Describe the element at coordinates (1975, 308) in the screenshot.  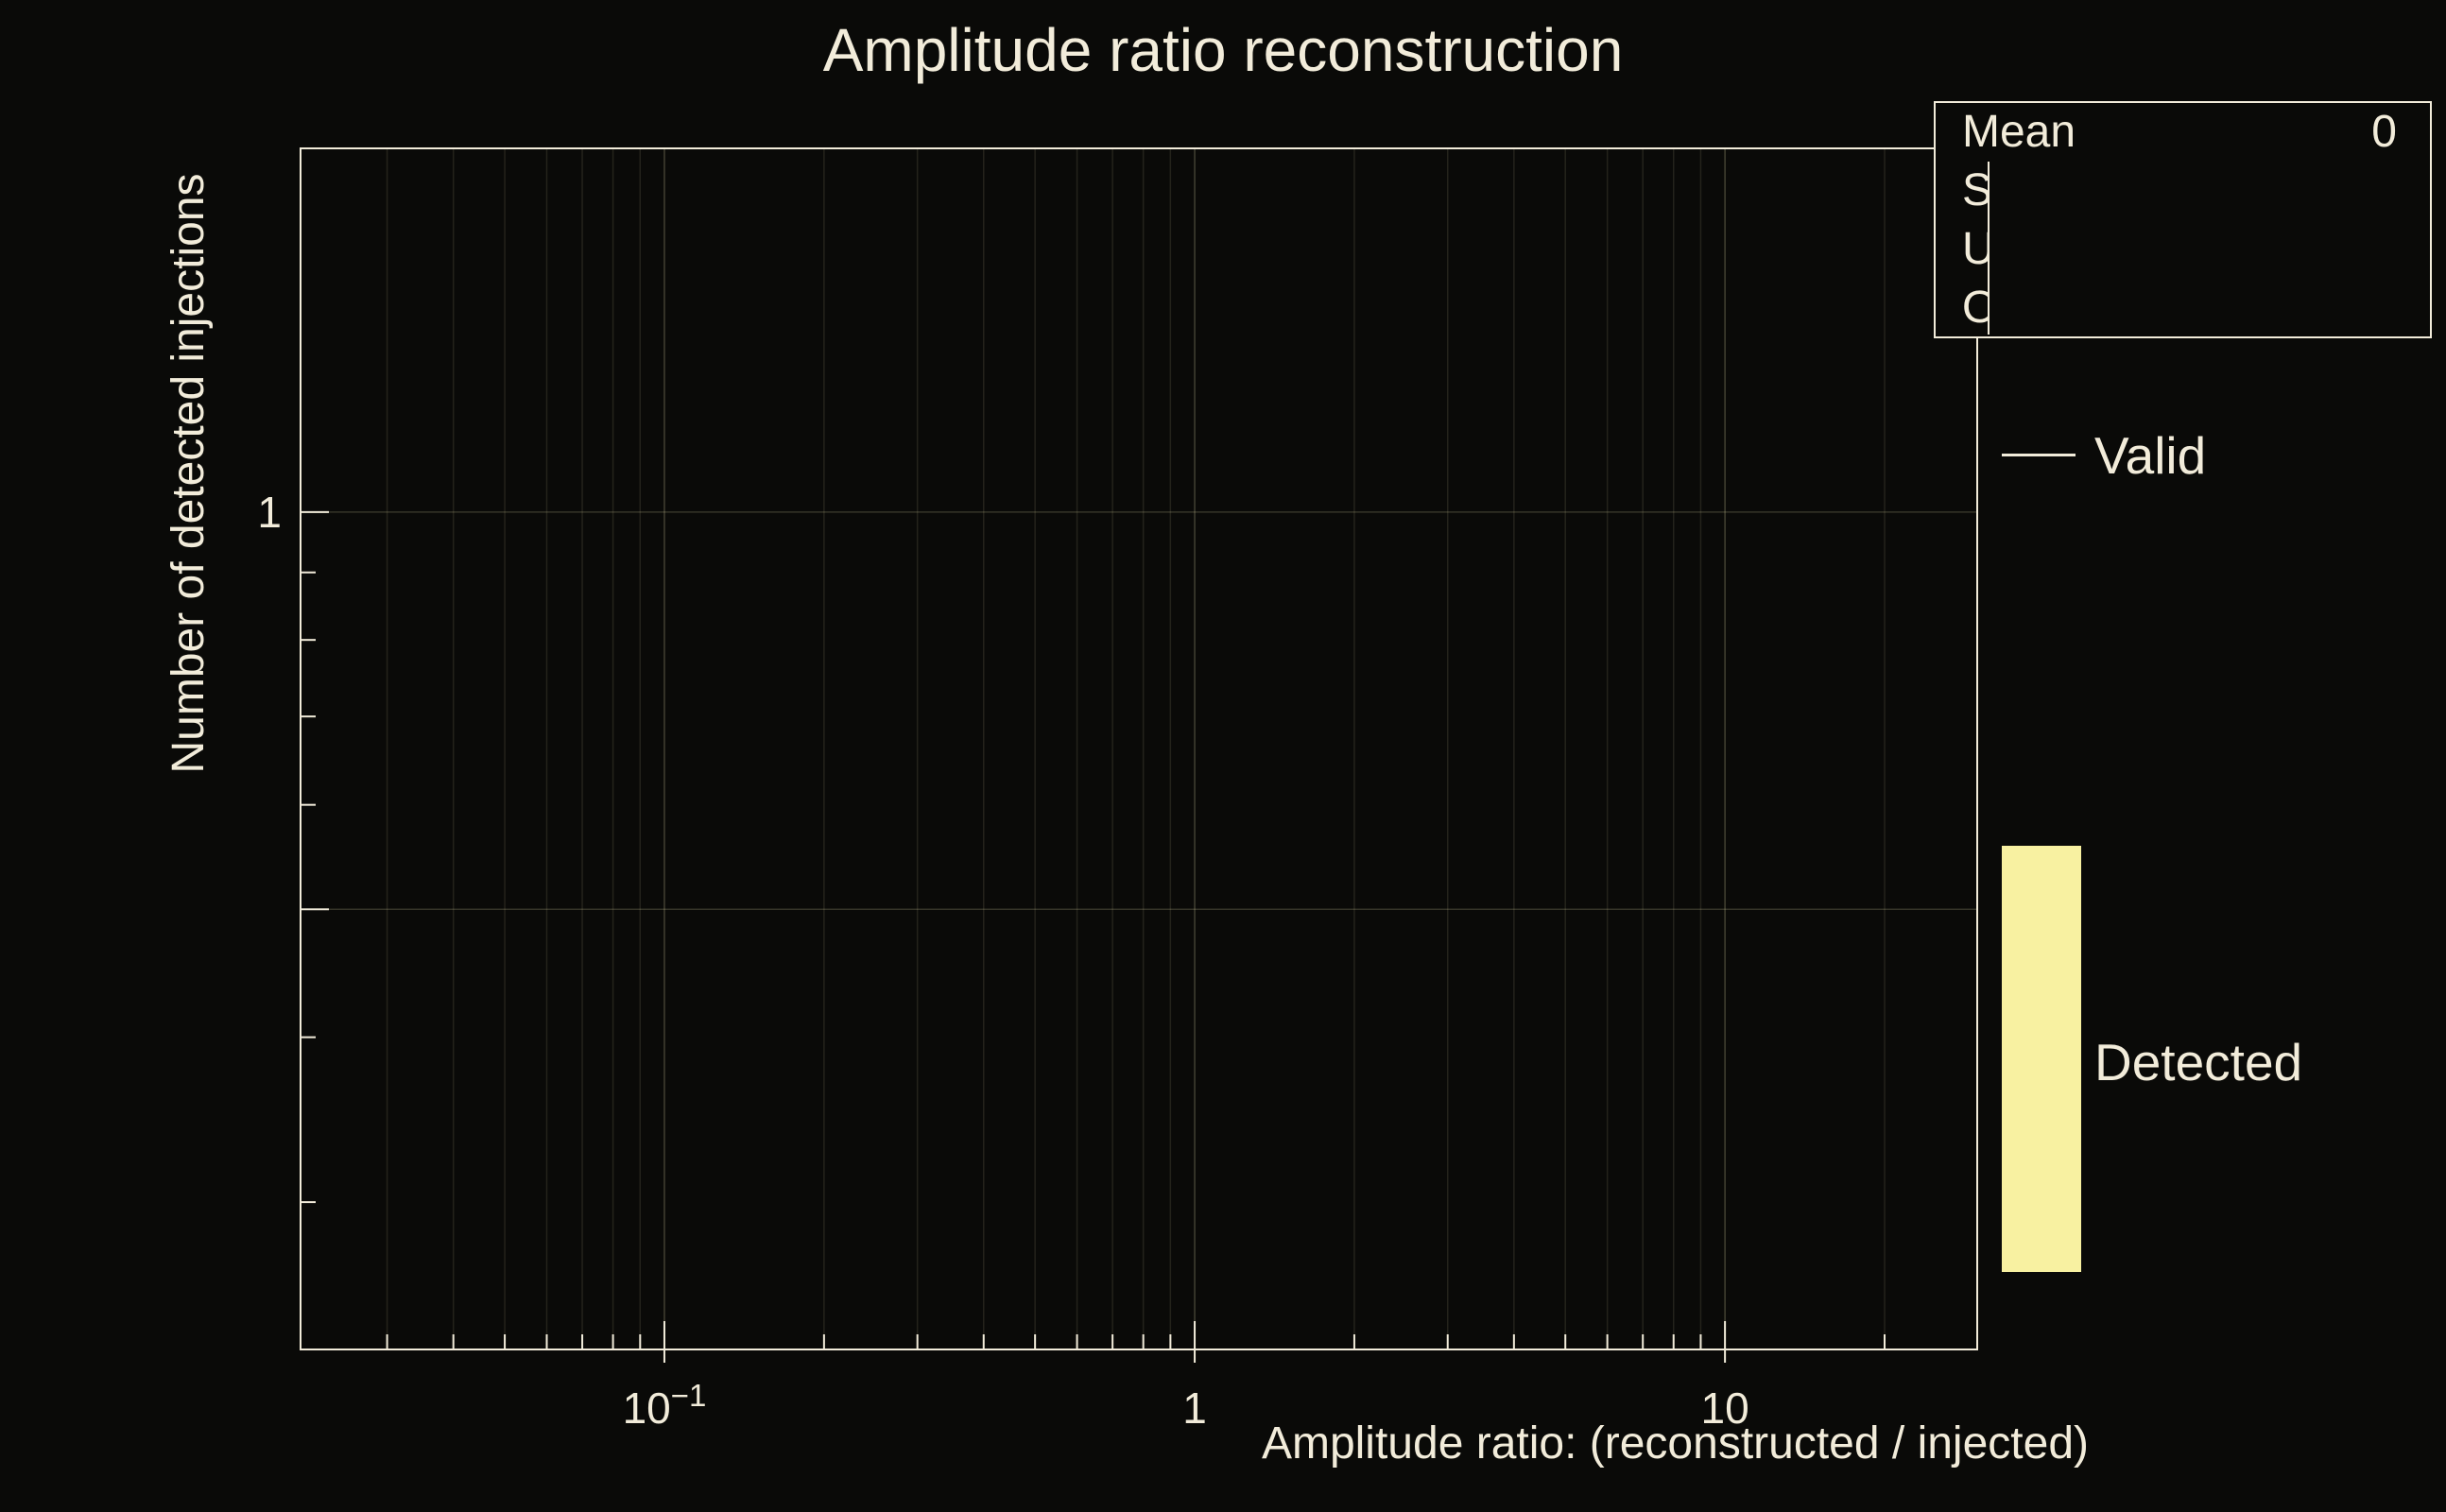
I see `stats-clipped-row-3: O` at that location.